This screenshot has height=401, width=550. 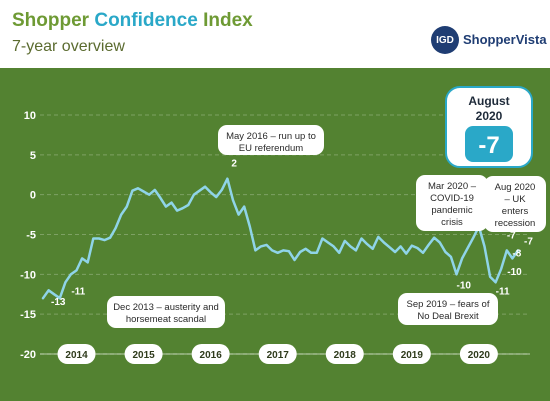 What do you see at coordinates (28, 355) in the screenshot?
I see `y-tick-label: -20` at bounding box center [28, 355].